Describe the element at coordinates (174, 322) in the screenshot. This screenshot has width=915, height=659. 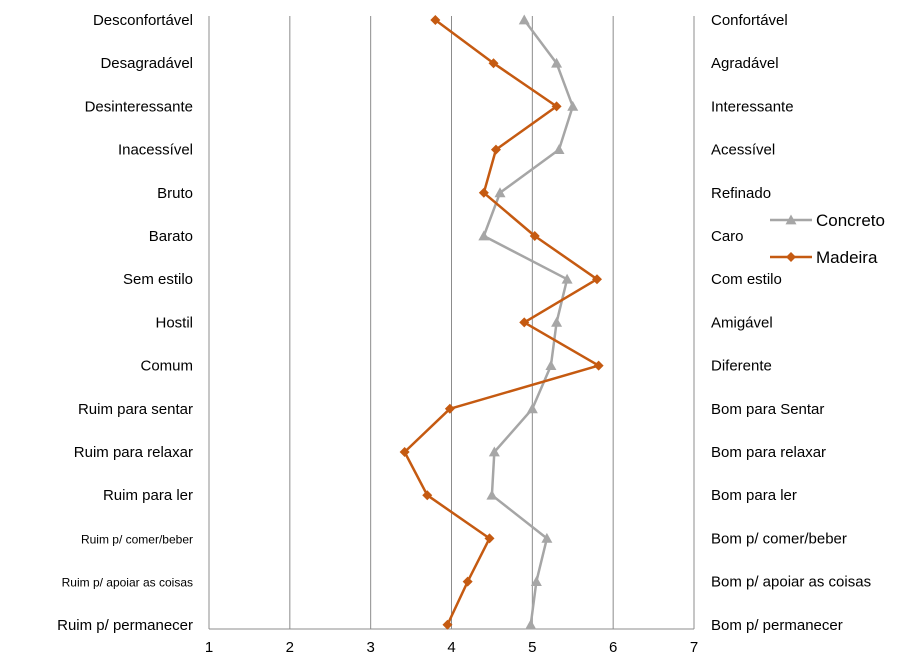
I see `left-attribute-label: Hostil` at that location.